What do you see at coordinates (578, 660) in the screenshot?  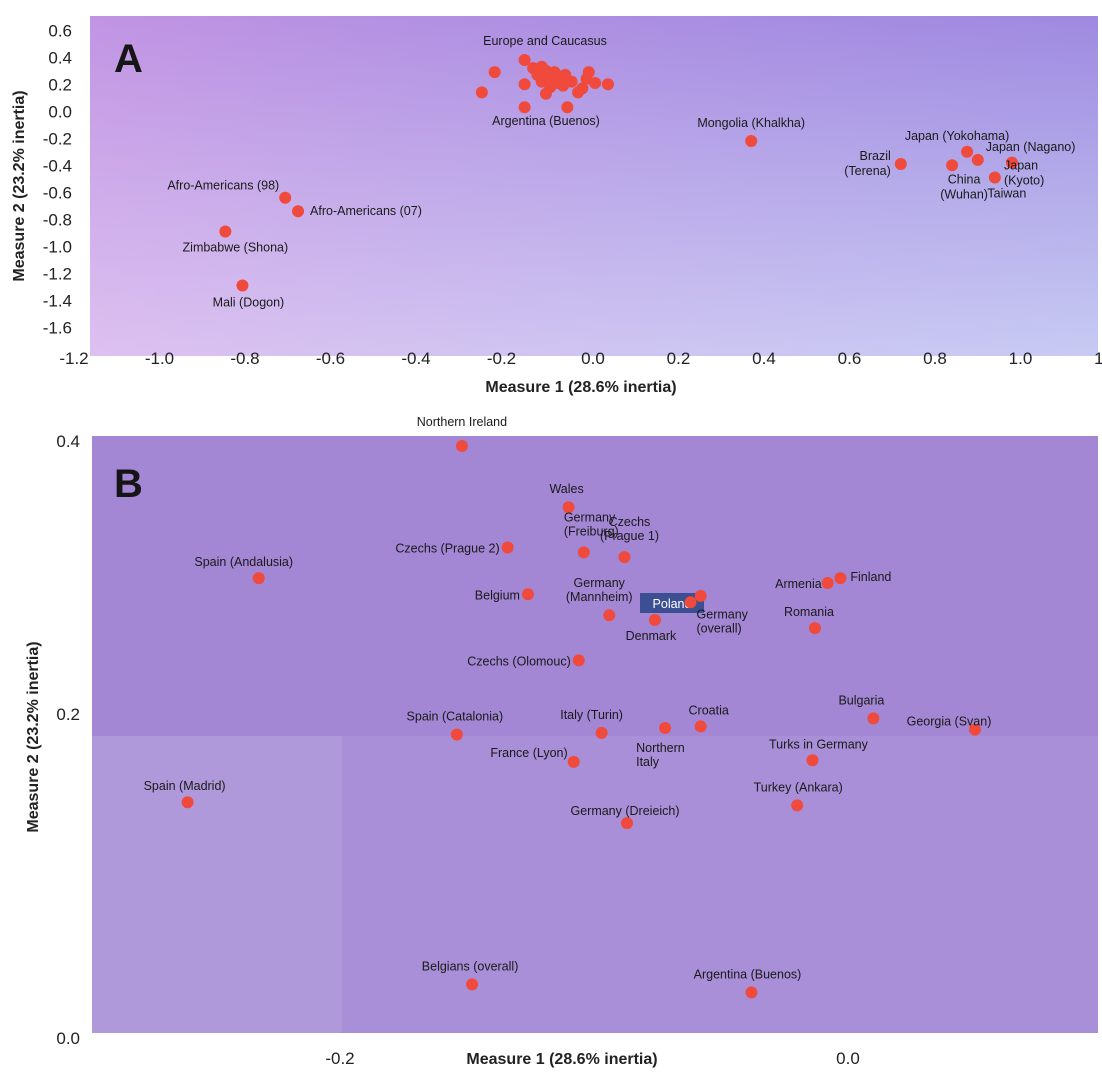 I see `point-czechs-olomouc` at bounding box center [578, 660].